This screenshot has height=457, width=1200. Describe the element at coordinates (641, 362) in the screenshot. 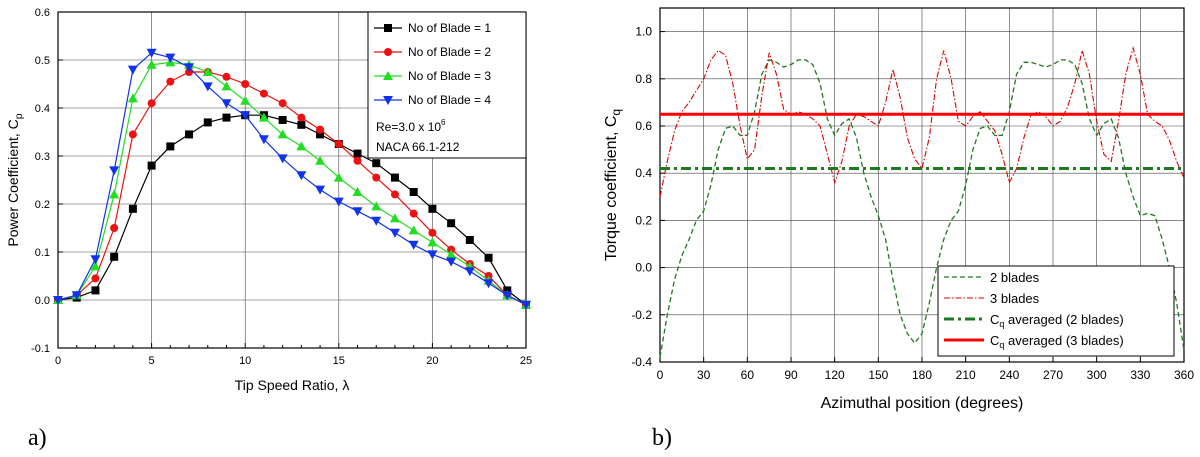

I see `y-tick-label-0: -0.4` at that location.